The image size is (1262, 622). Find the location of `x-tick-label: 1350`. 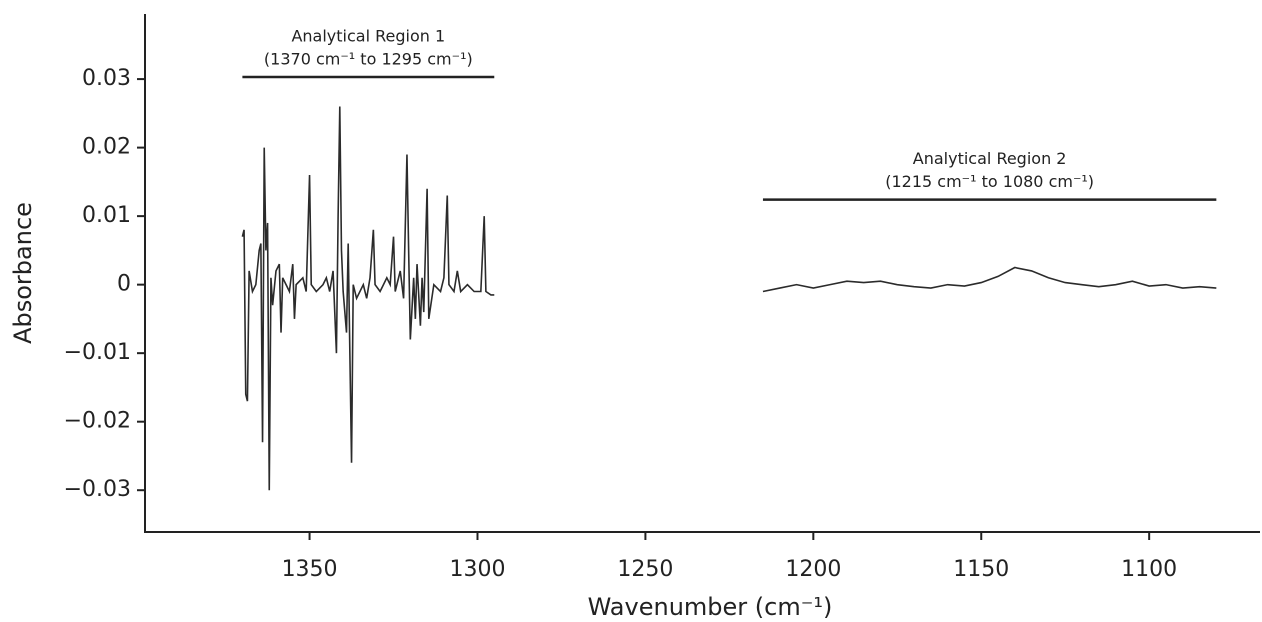

x-tick-label: 1350 is located at coordinates (310, 569).